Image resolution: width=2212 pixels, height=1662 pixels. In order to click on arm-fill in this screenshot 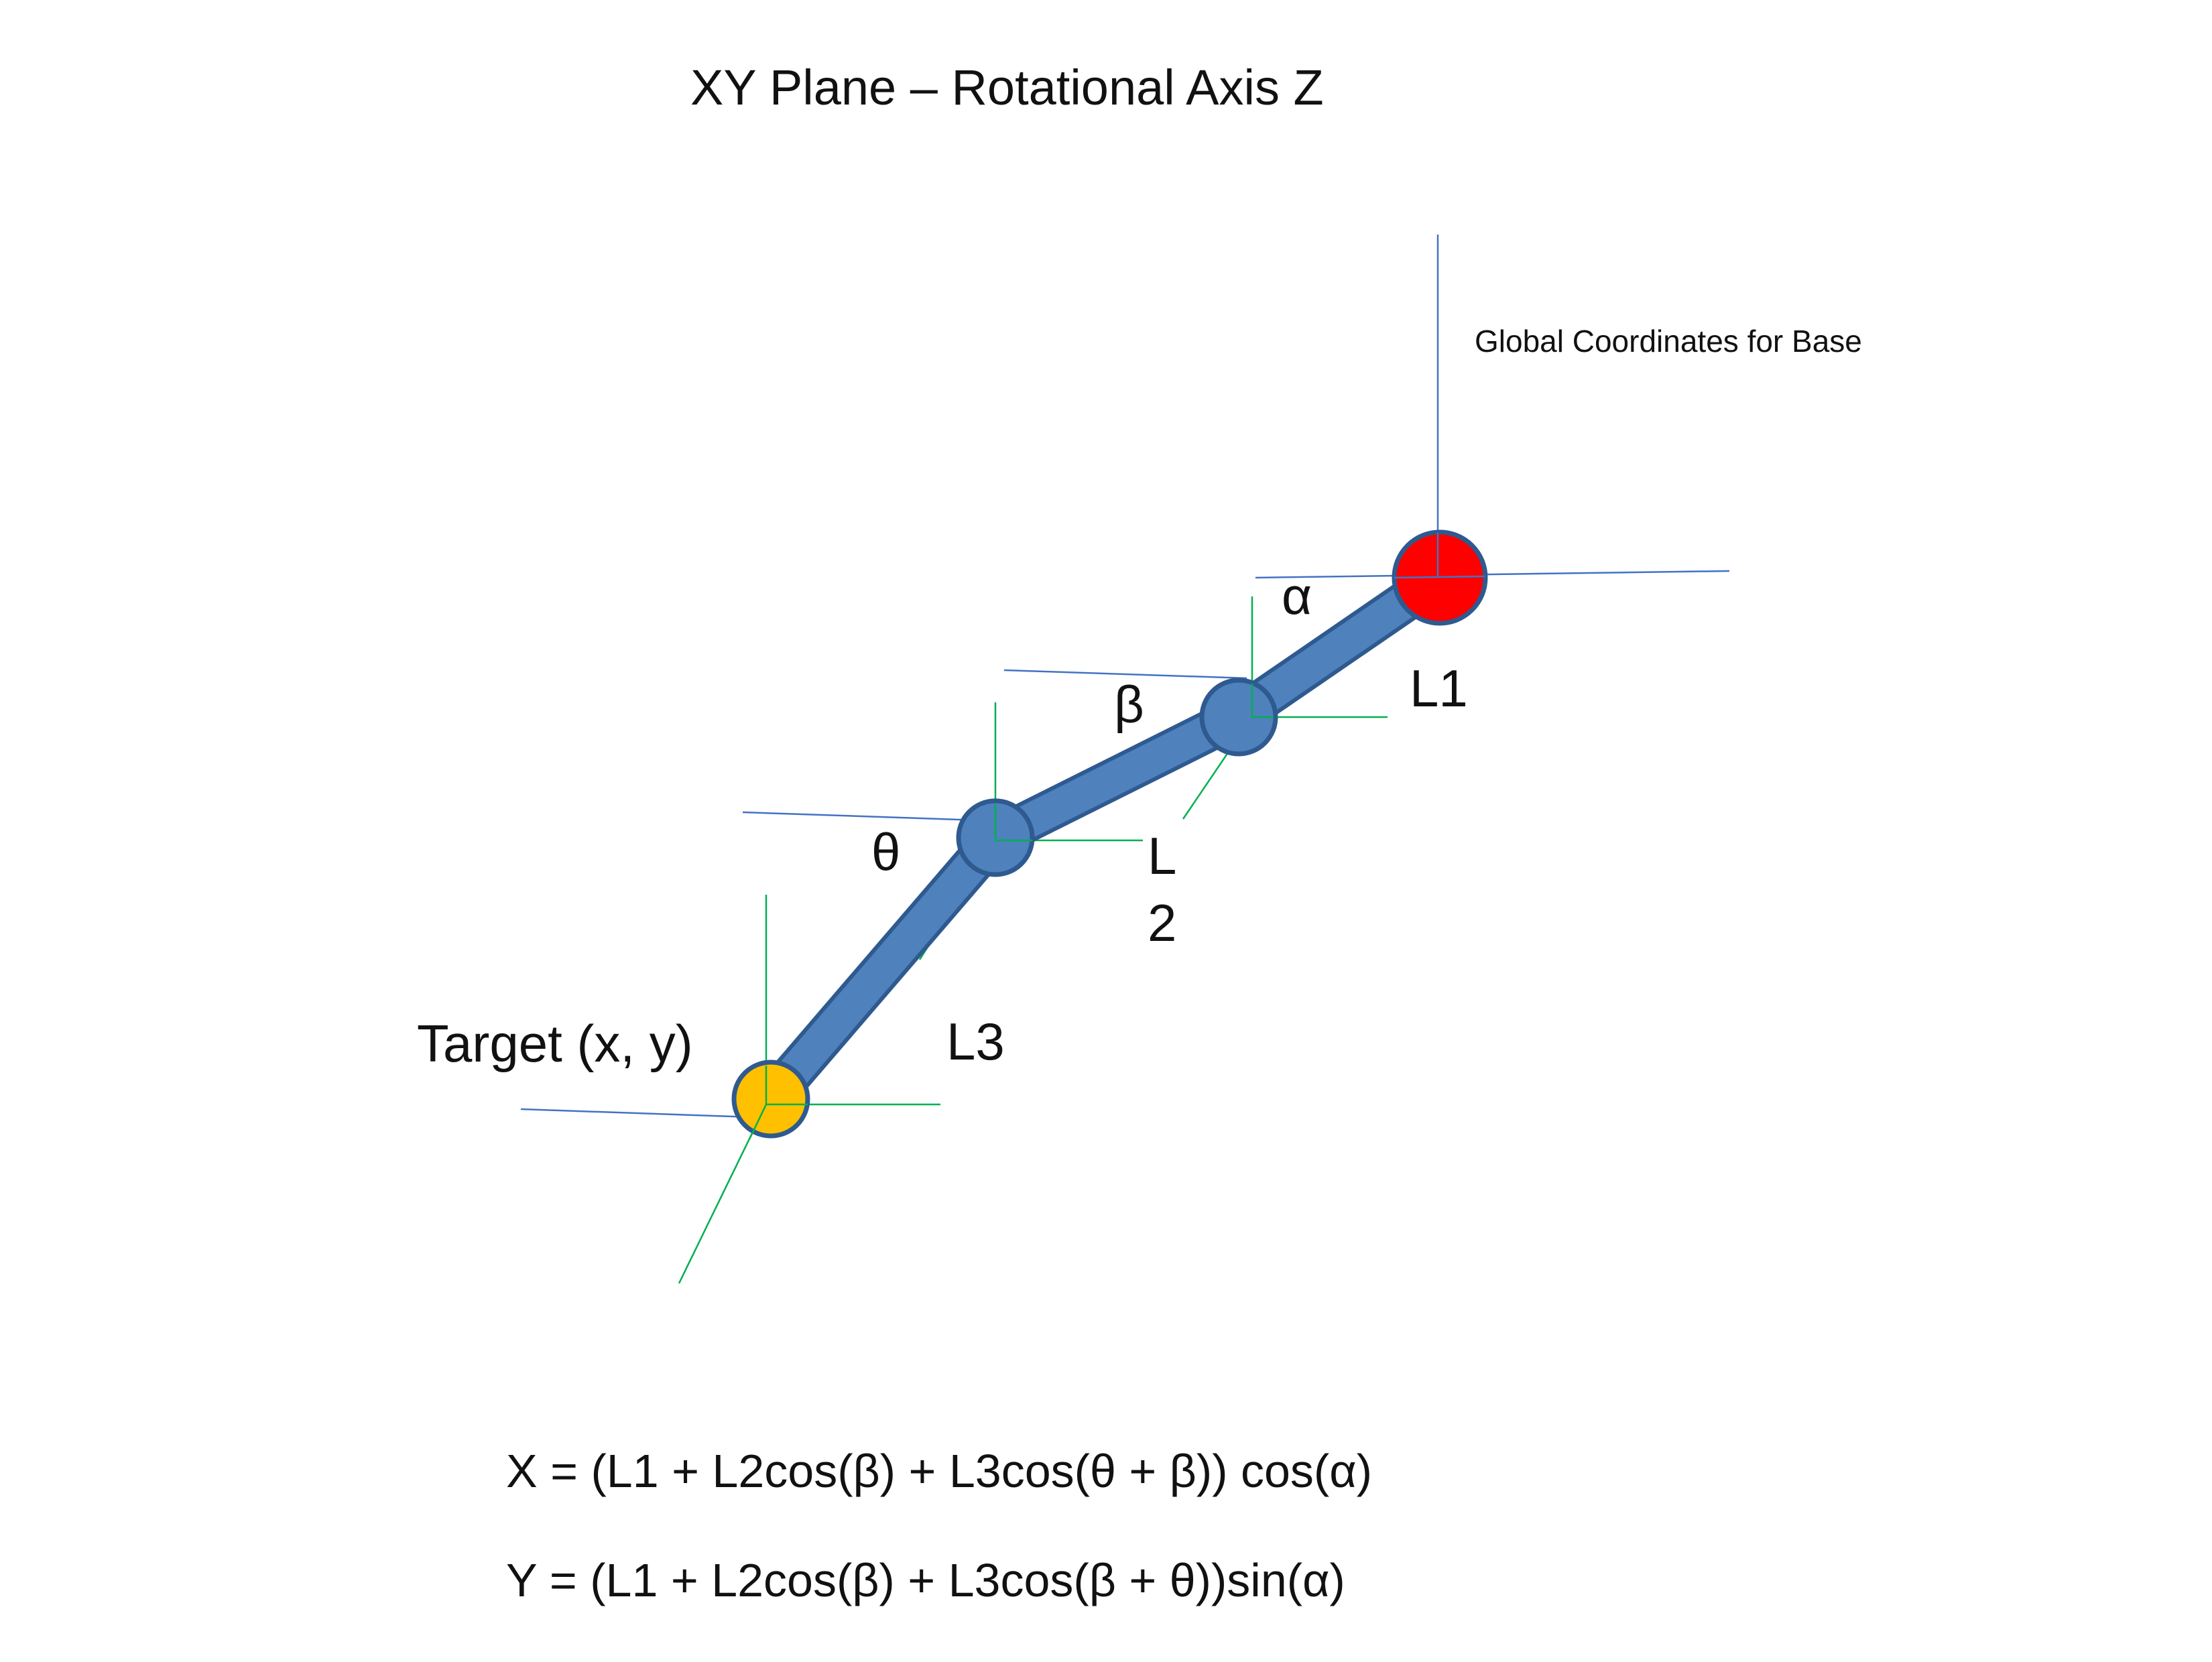, I will do `click(1105, 838)`.